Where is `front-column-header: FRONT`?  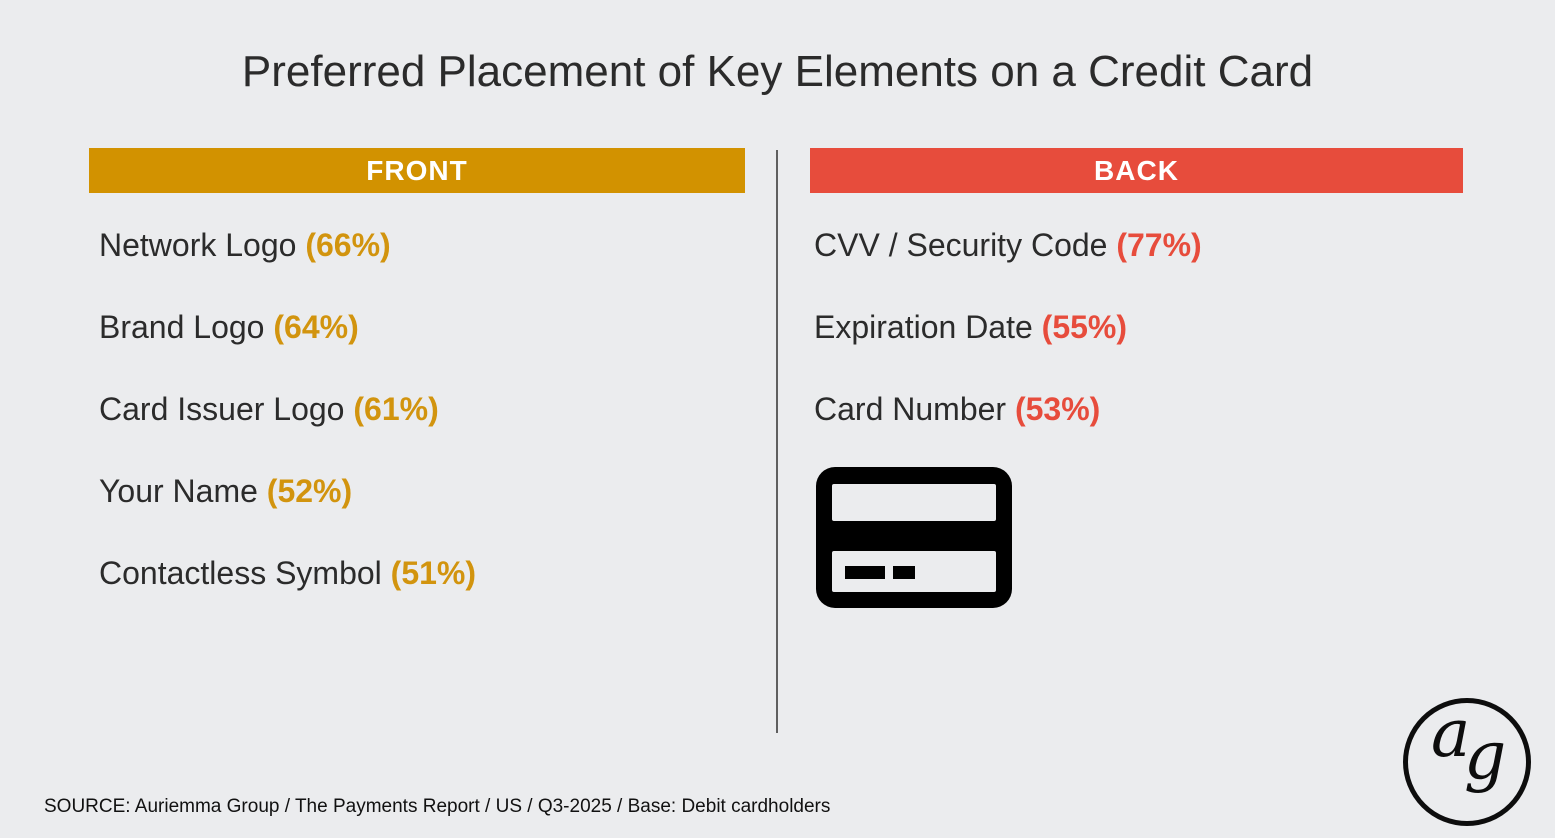
front-column-header: FRONT is located at coordinates (417, 170).